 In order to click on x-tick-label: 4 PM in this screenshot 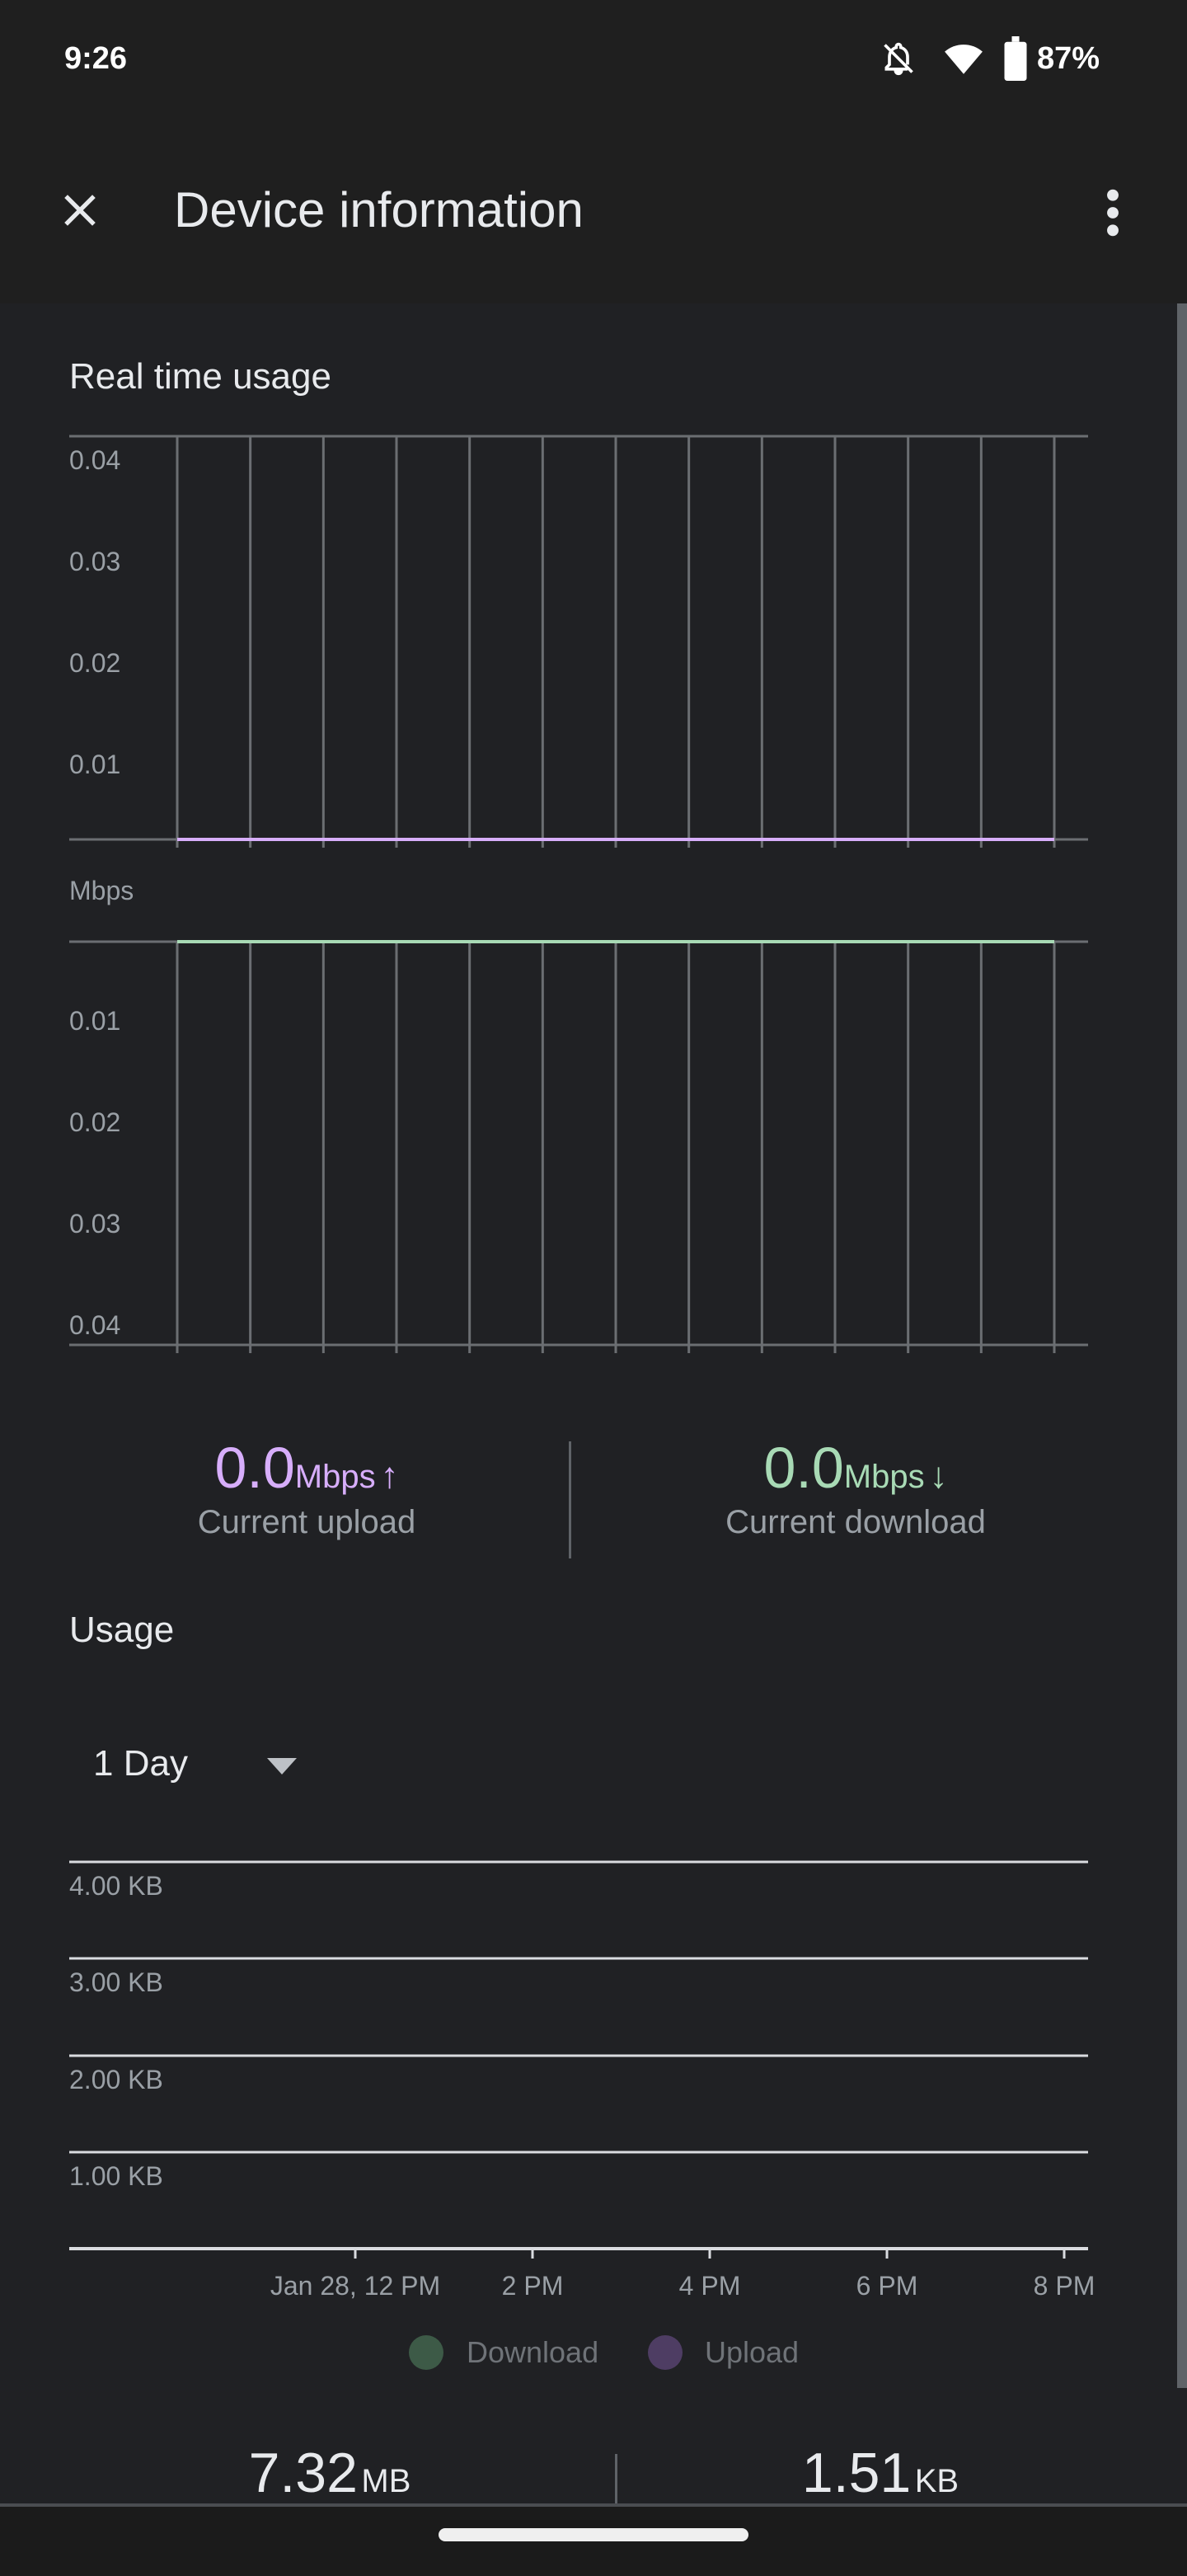, I will do `click(710, 2286)`.